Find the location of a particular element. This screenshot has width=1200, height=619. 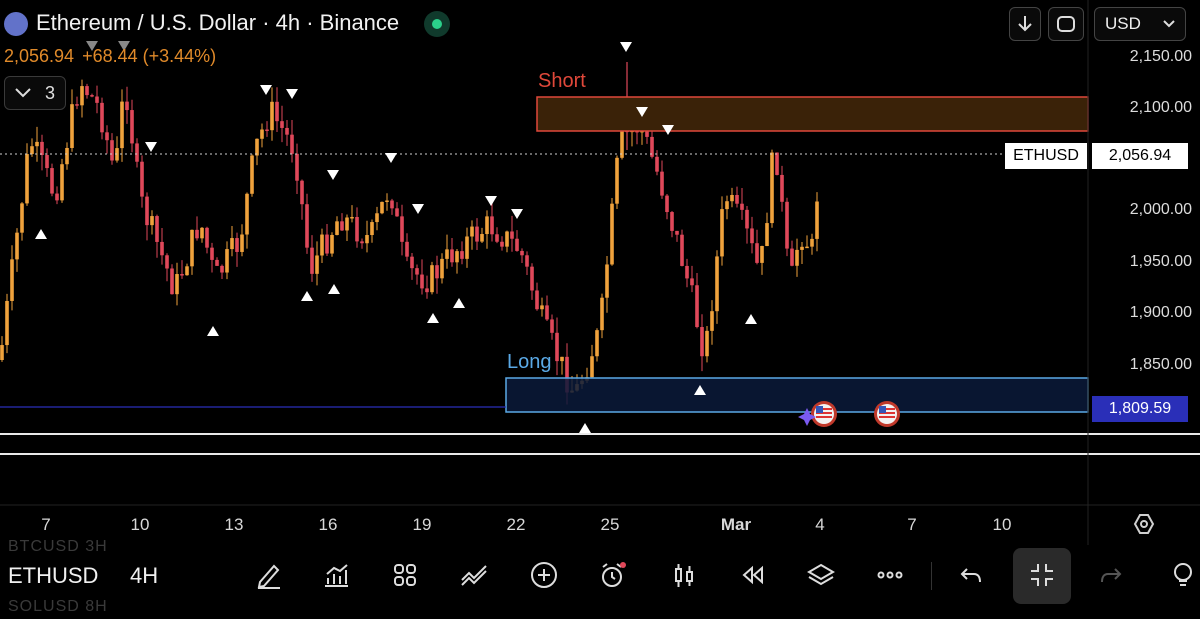

collapse-icon is located at coordinates (1042, 575).